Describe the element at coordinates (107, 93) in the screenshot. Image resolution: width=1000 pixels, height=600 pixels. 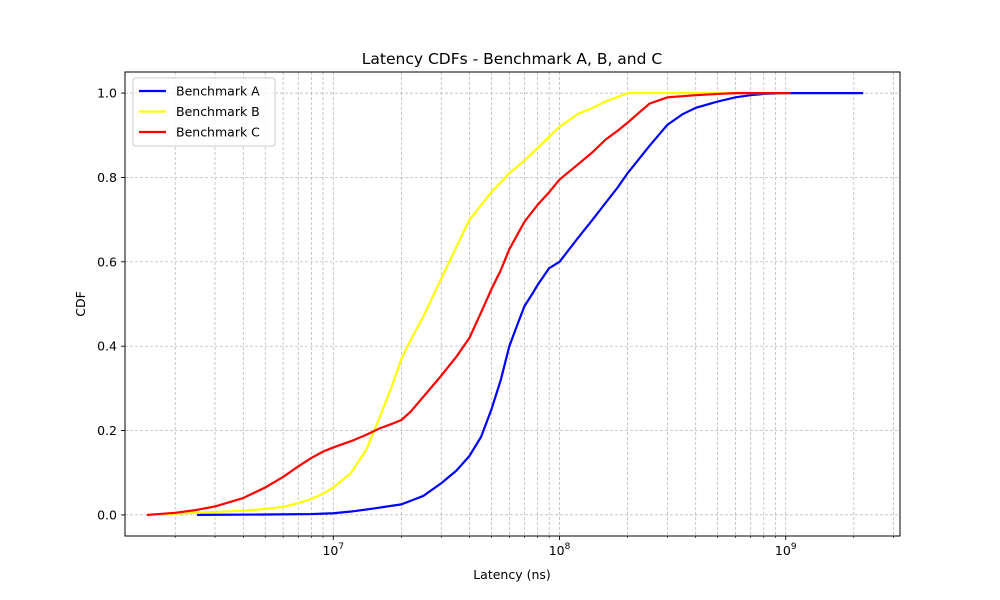
I see `y-tick-label: 1.0` at that location.